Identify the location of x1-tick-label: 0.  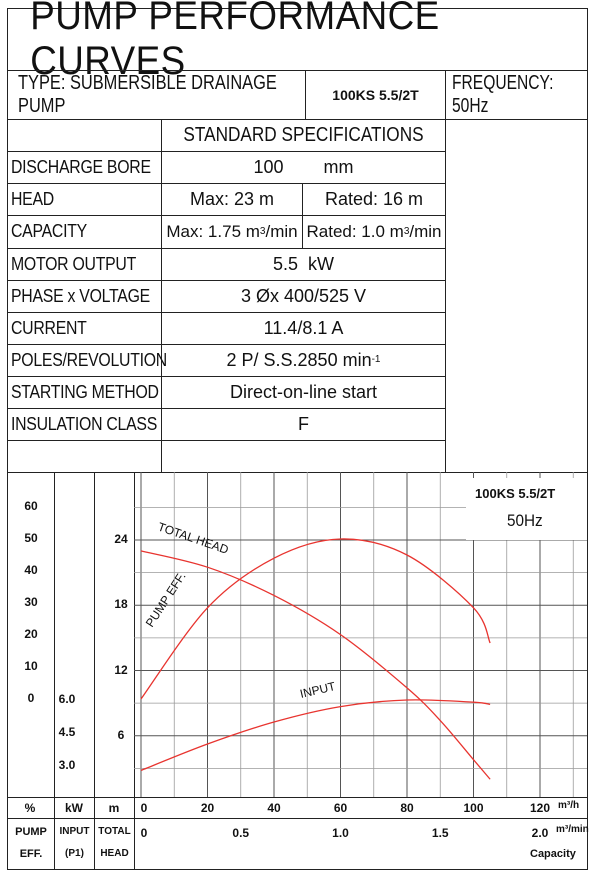
(144, 808).